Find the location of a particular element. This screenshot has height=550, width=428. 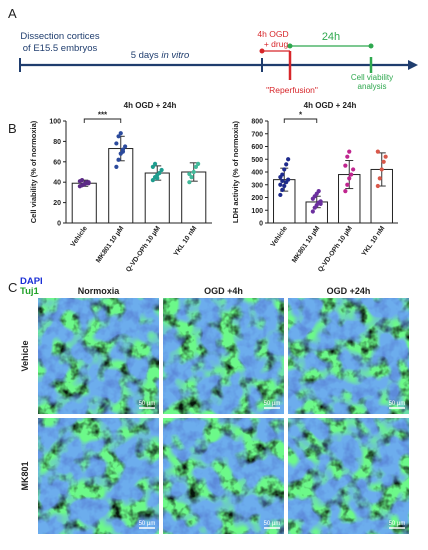

chart-title: 4h OGD + 24h is located at coordinates (150, 105).